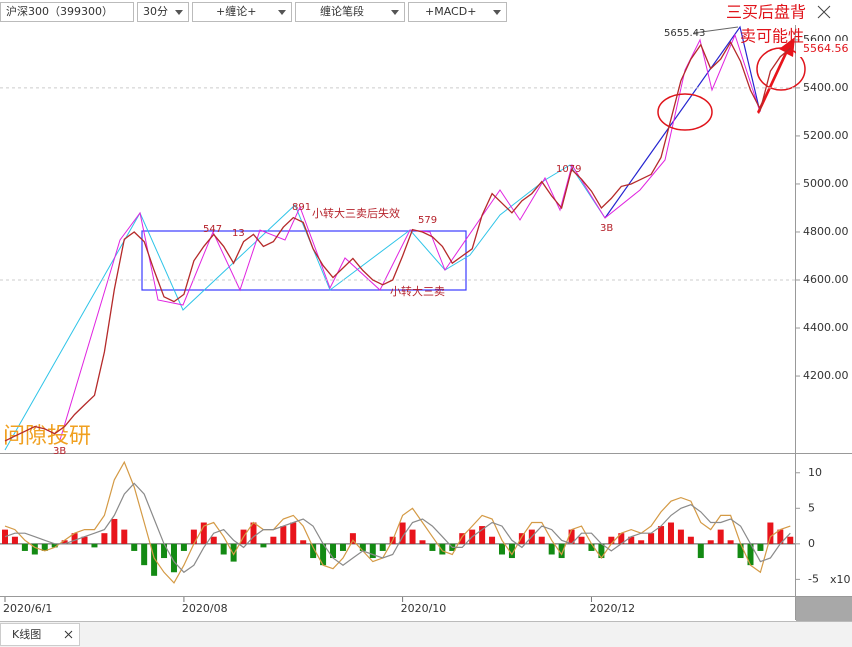 Image resolution: width=852 pixels, height=647 pixels. I want to click on expand-icon, so click(824, 12).